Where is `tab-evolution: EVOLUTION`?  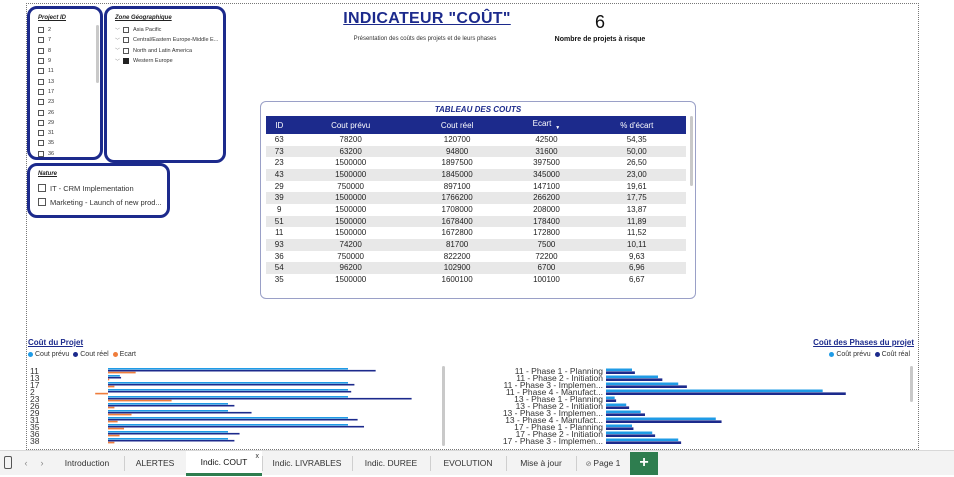 tab-evolution: EVOLUTION is located at coordinates (468, 463).